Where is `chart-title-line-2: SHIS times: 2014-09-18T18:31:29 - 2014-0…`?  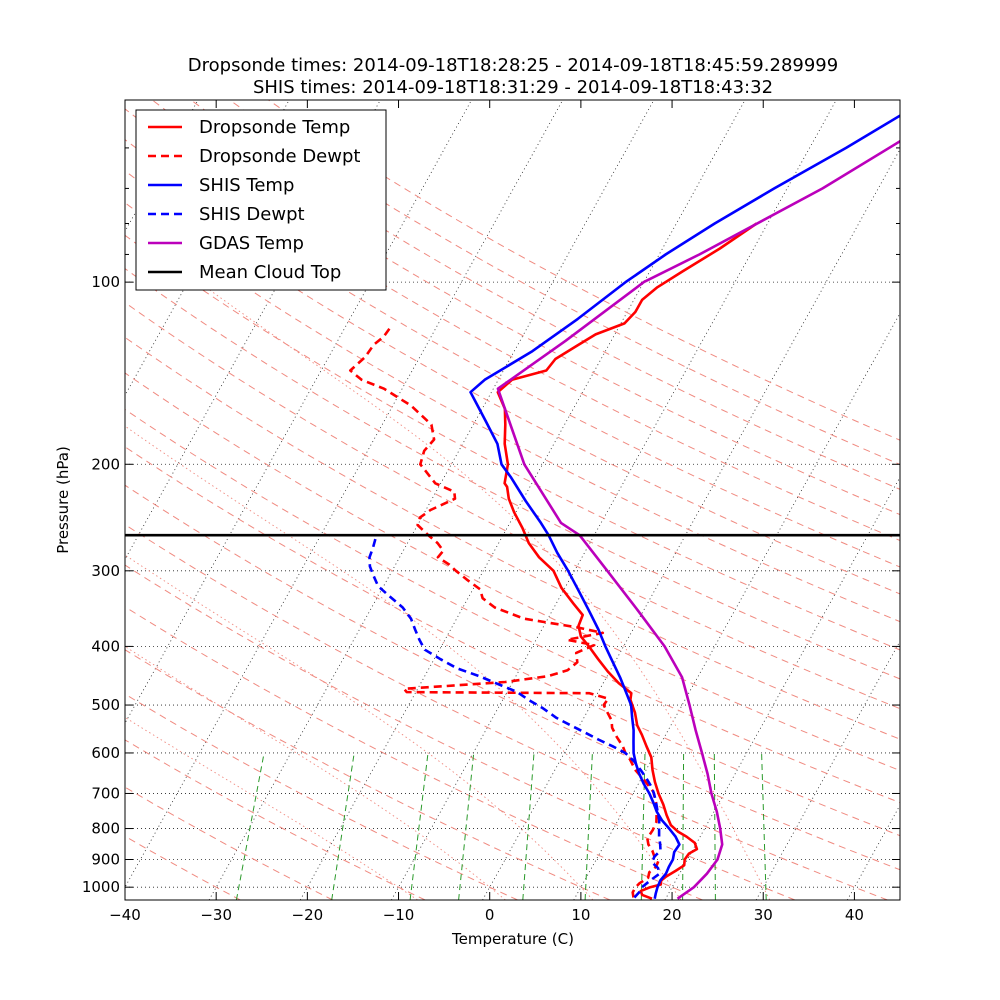 chart-title-line-2: SHIS times: 2014-09-18T18:31:29 - 2014-0… is located at coordinates (513, 87).